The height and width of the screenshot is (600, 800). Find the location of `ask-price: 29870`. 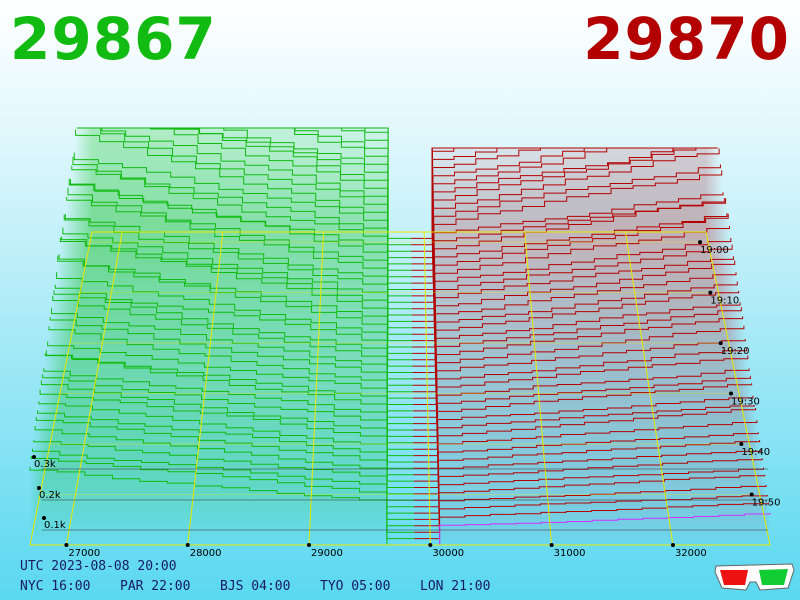

ask-price: 29870 is located at coordinates (686, 39).